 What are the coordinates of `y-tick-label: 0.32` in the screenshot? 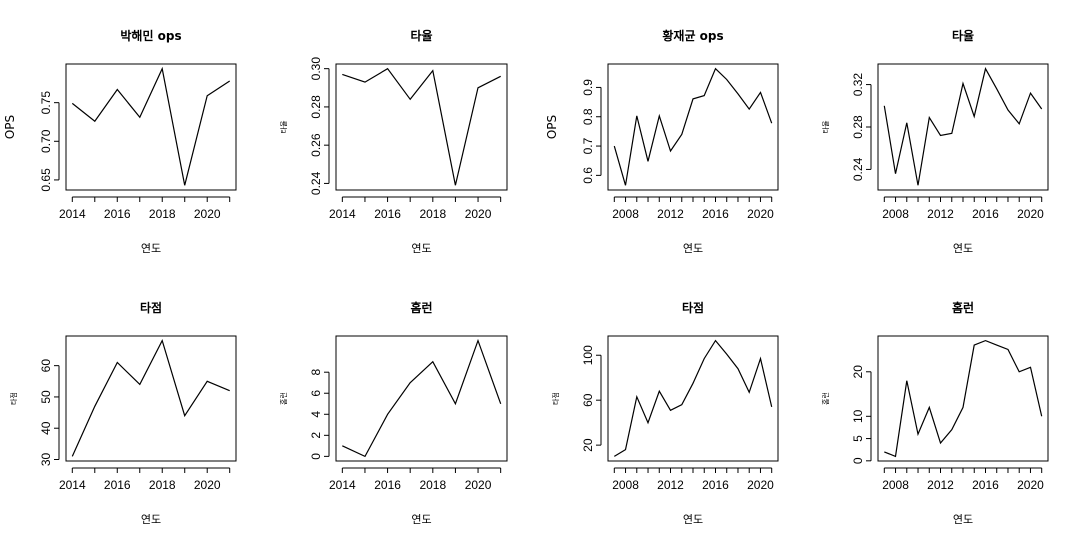 It's located at (858, 85).